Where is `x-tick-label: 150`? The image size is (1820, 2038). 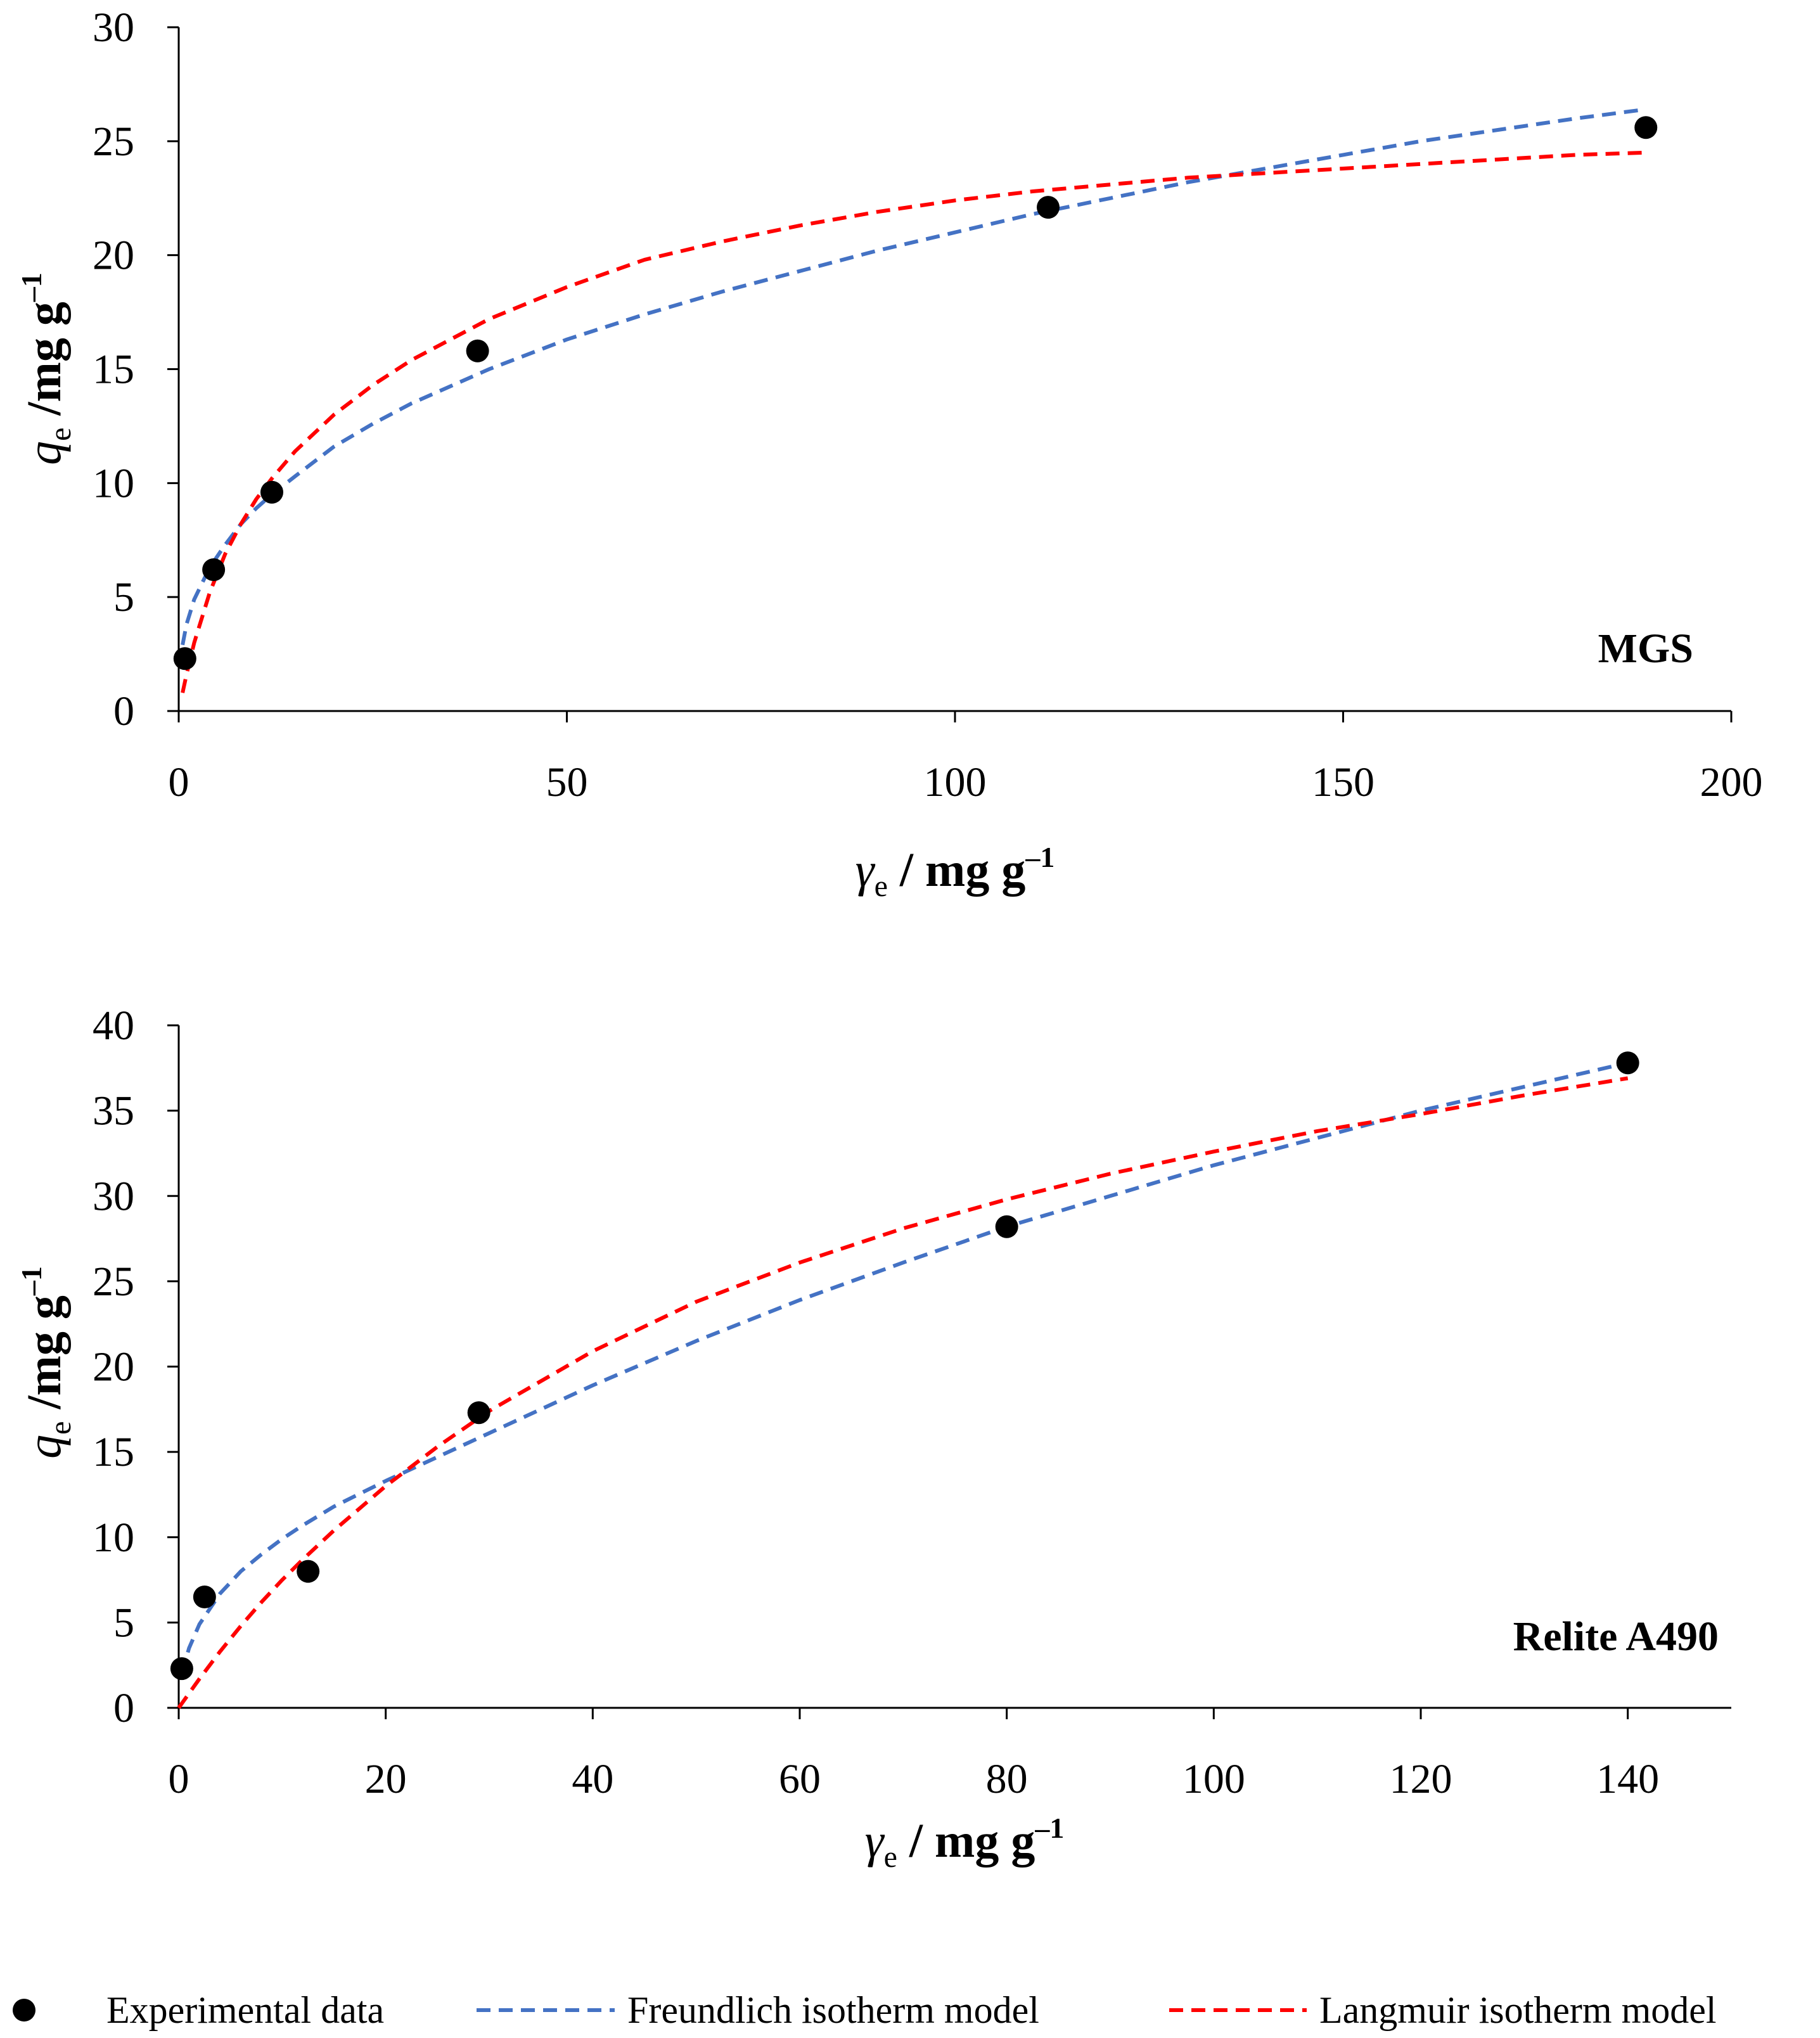 x-tick-label: 150 is located at coordinates (1343, 782).